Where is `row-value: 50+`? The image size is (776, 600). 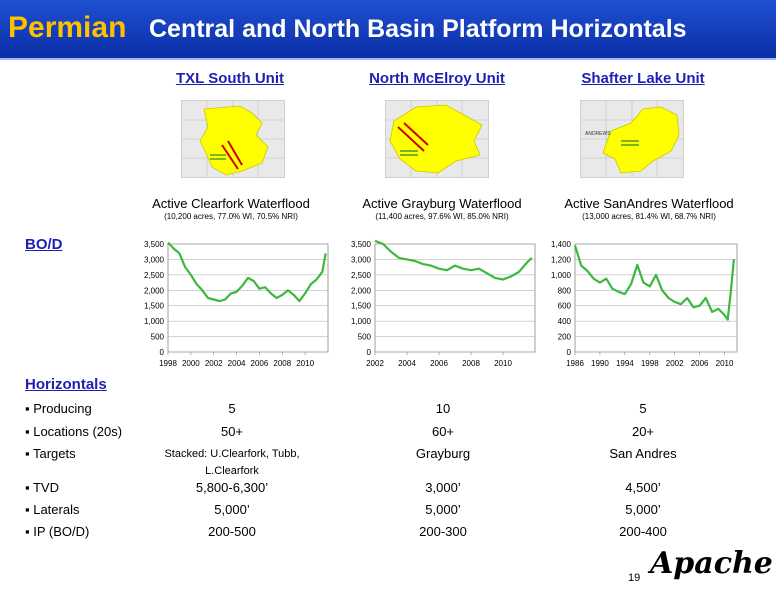
row-value: 50+ is located at coordinates (232, 431).